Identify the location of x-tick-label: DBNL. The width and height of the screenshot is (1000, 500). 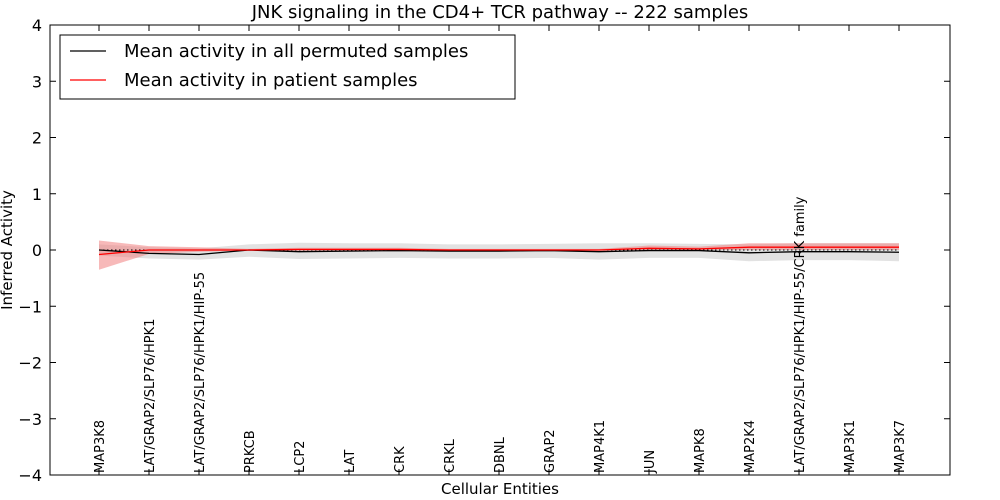
(500, 454).